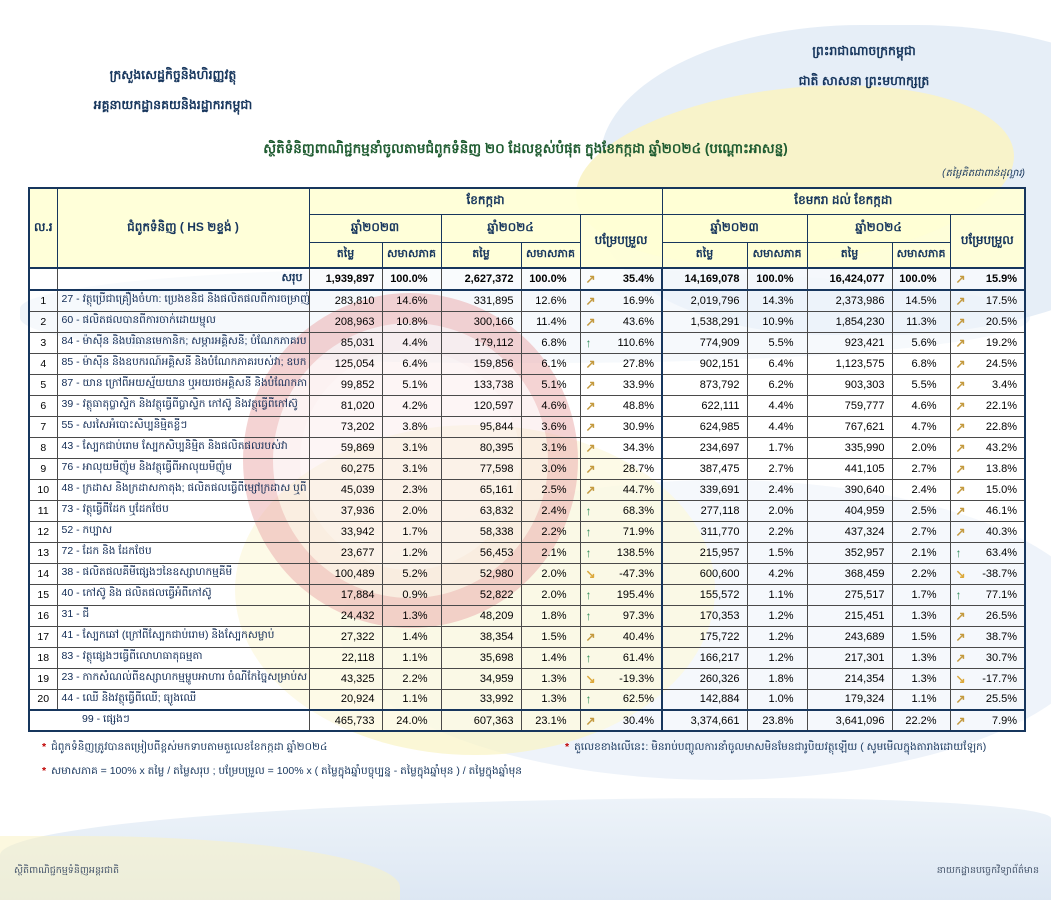 The height and width of the screenshot is (900, 1051). I want to click on change-cell-content: ↗ 43.2%, so click(987, 447).